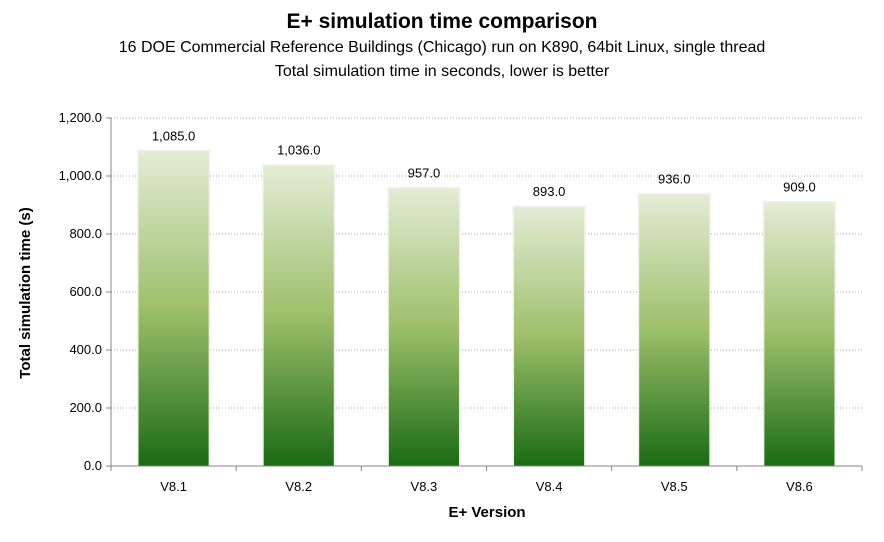  What do you see at coordinates (674, 179) in the screenshot?
I see `data-label: 936.0` at bounding box center [674, 179].